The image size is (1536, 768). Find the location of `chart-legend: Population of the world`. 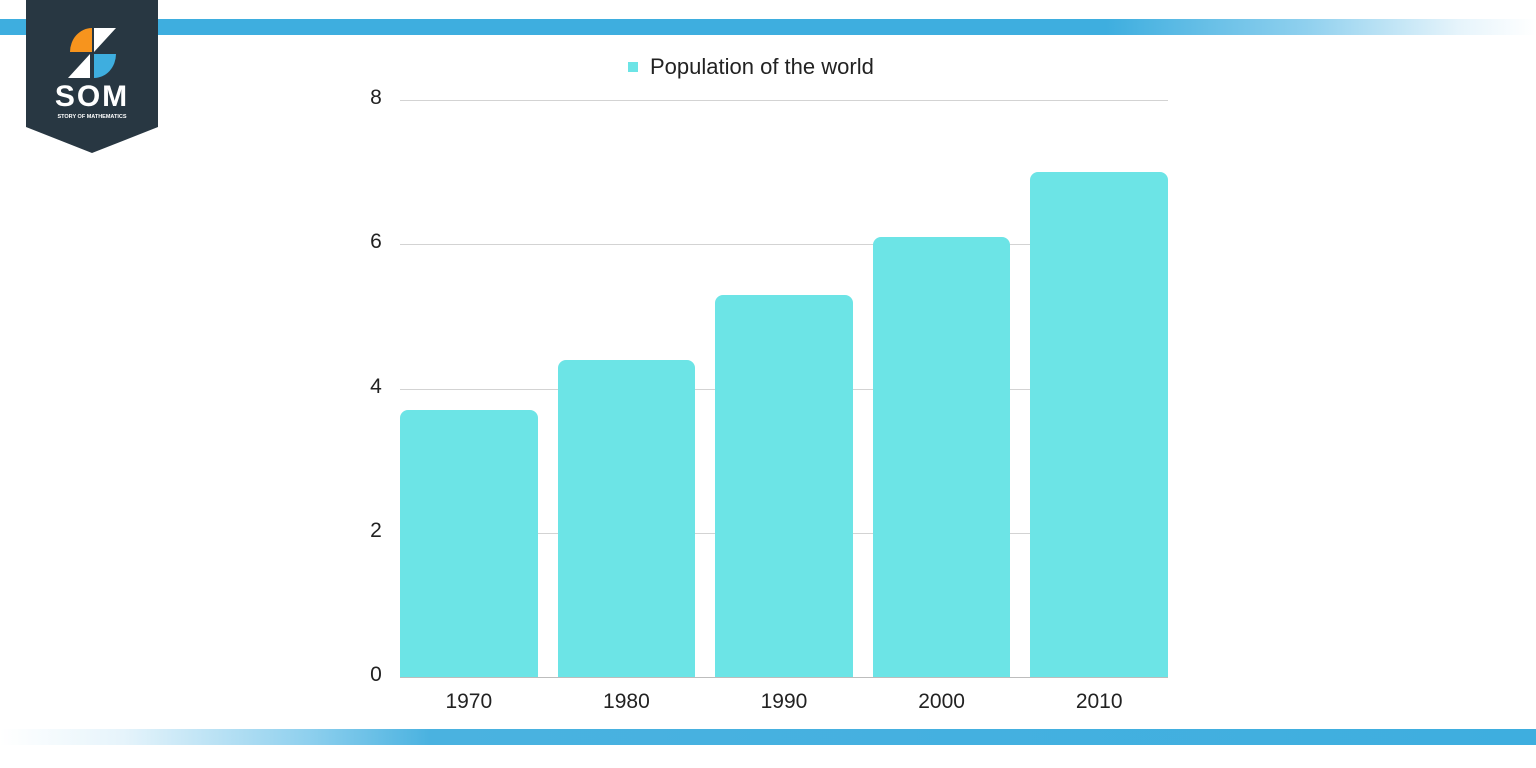

chart-legend: Population of the world is located at coordinates (751, 67).